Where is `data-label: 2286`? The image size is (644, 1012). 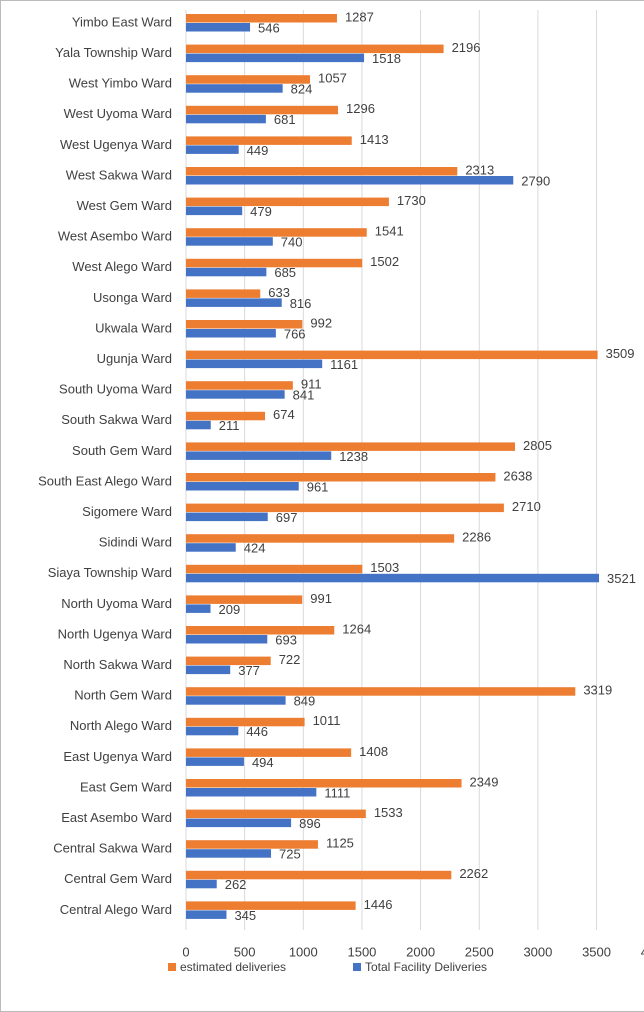 data-label: 2286 is located at coordinates (476, 537).